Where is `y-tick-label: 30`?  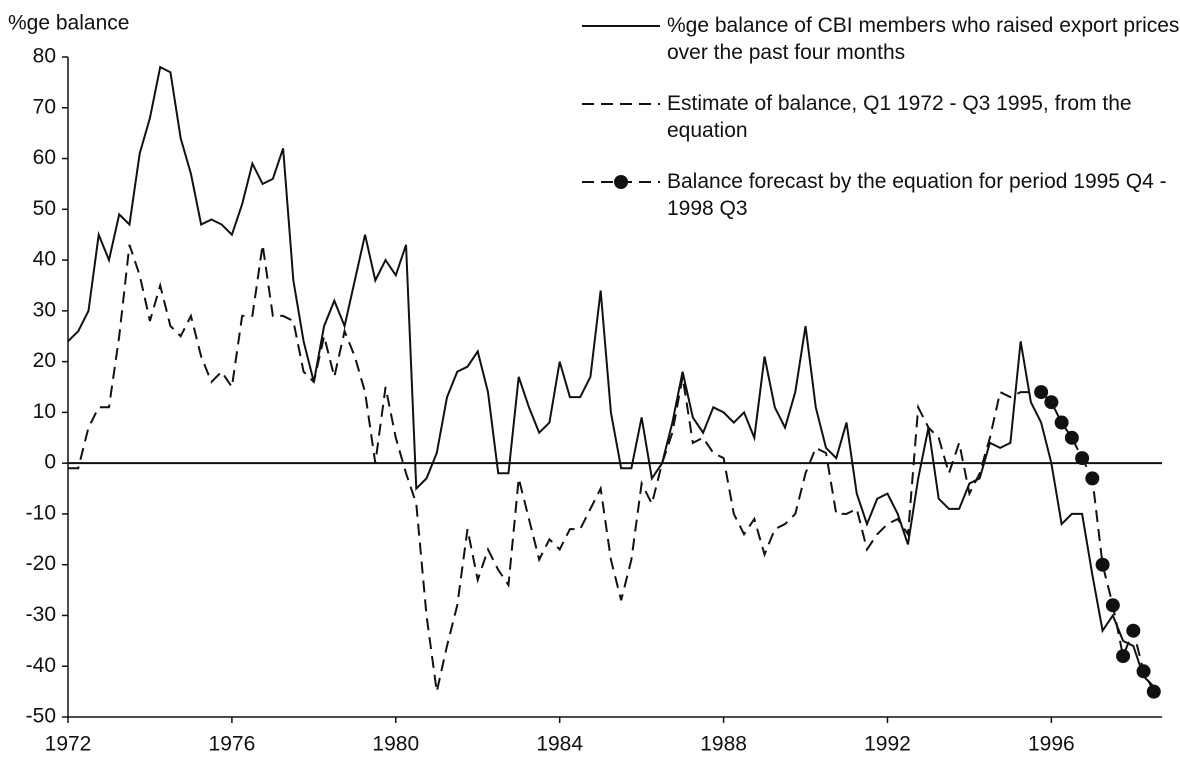
y-tick-label: 30 is located at coordinates (44, 309).